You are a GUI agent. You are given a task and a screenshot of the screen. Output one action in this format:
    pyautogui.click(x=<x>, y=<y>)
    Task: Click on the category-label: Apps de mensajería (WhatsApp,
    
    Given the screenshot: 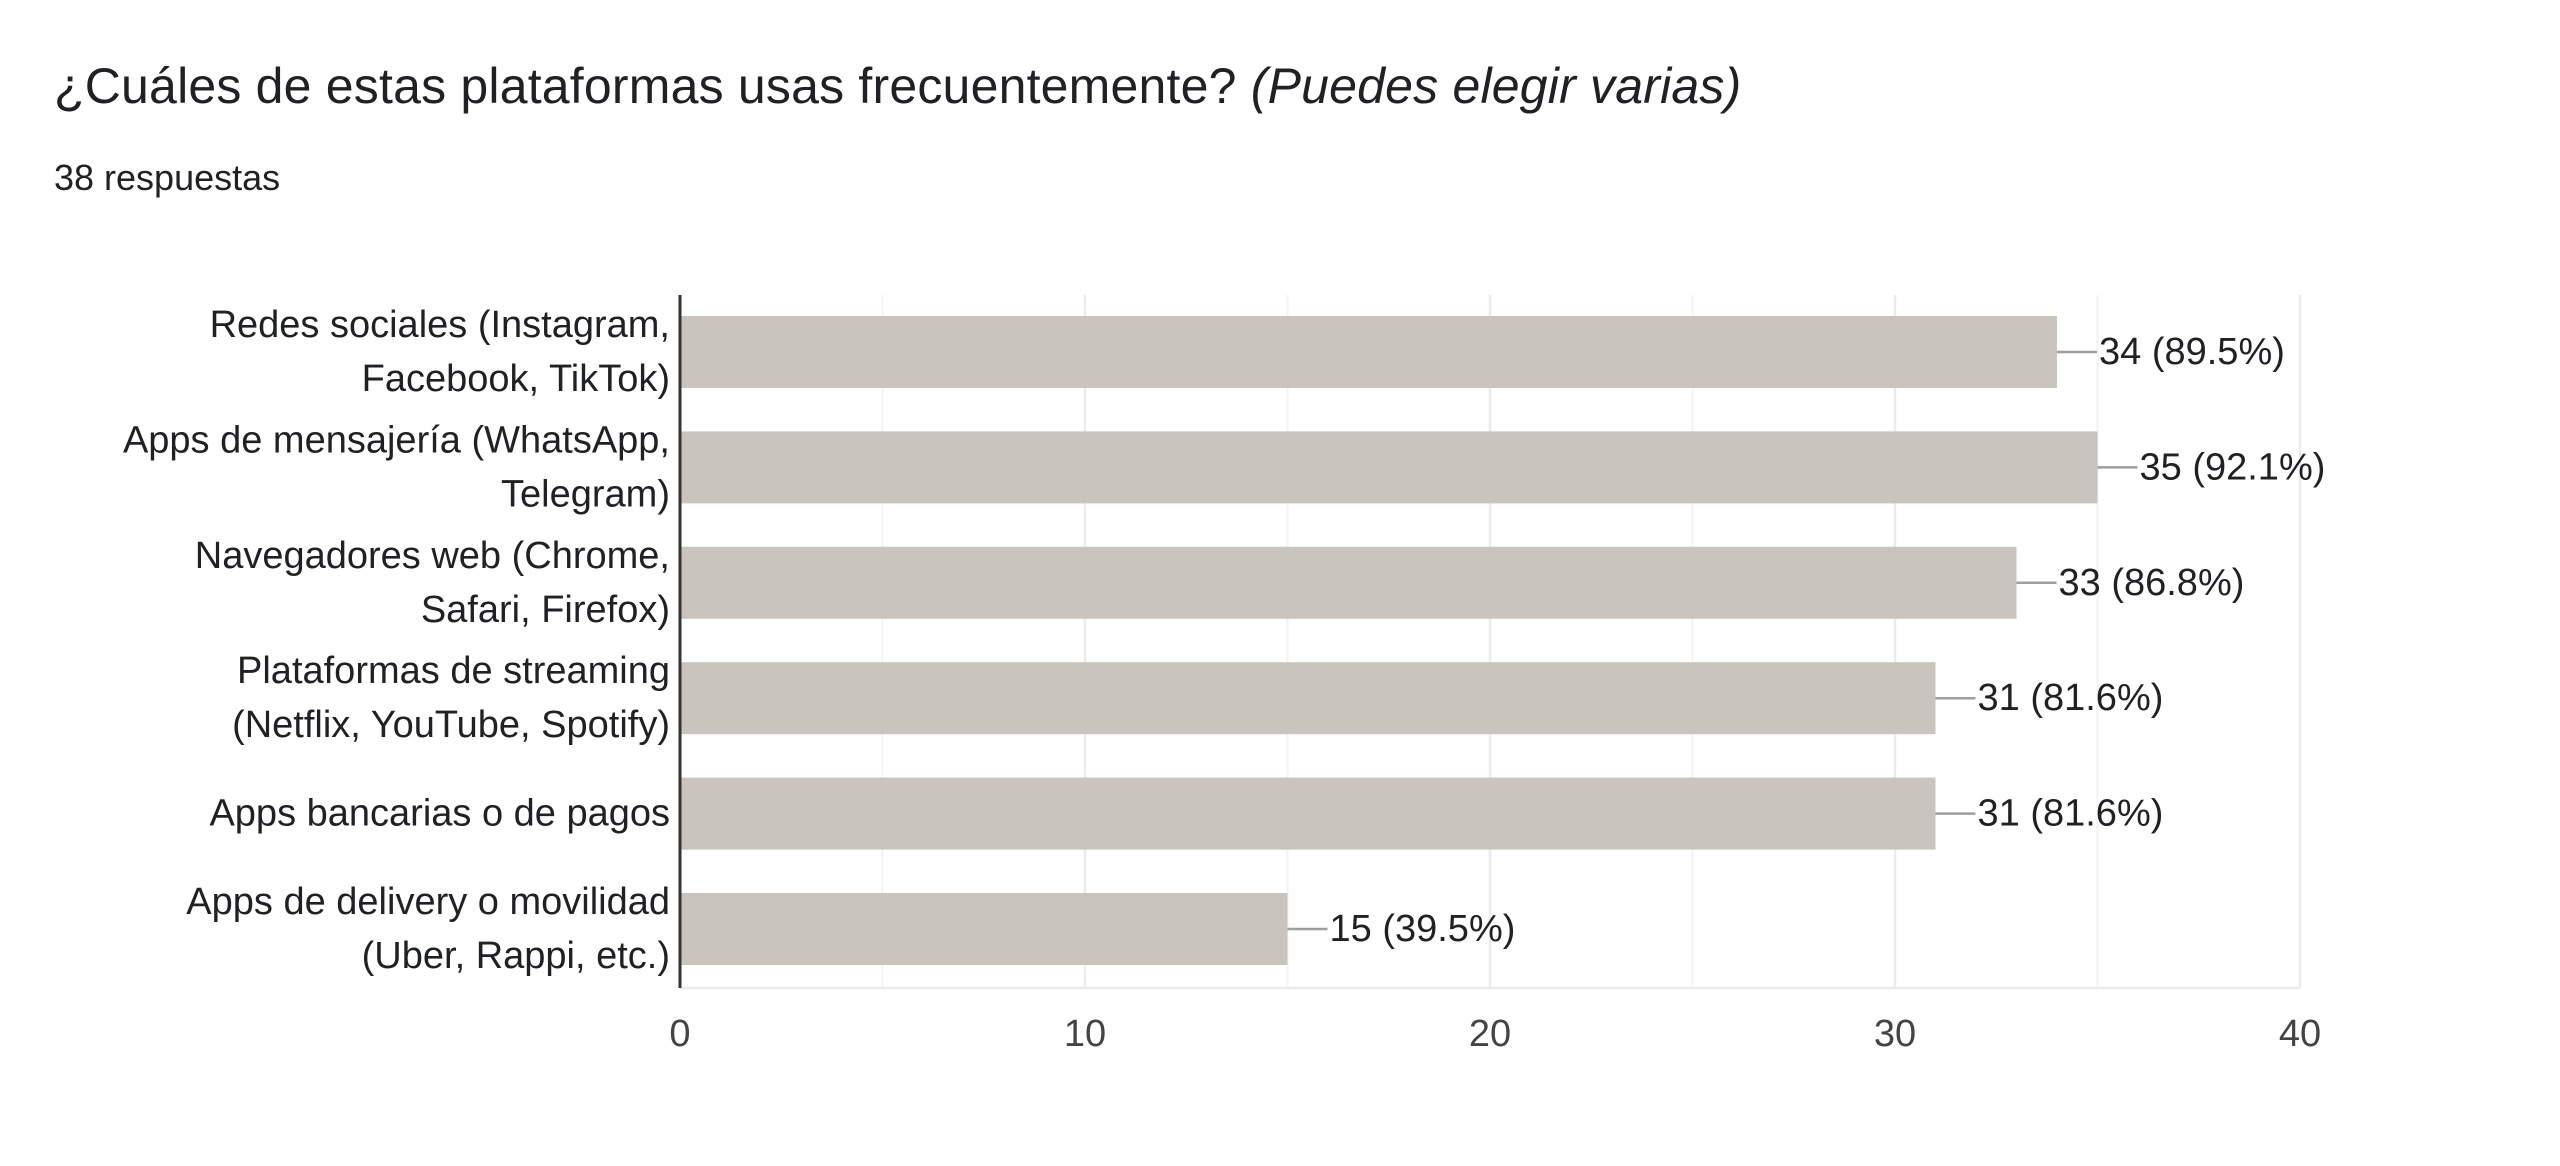 What is the action you would take?
    pyautogui.click(x=396, y=440)
    